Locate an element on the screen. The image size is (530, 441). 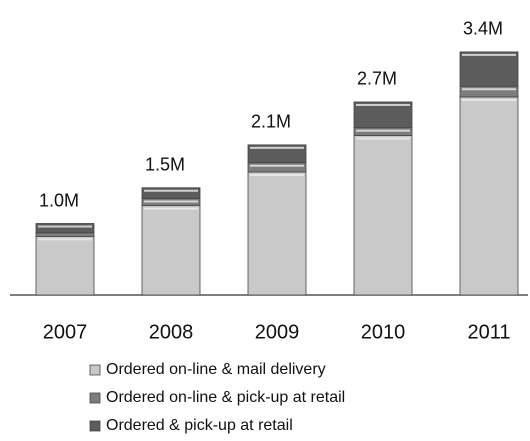
legend-label: Ordered on-line & pick-up at retail is located at coordinates (225, 397).